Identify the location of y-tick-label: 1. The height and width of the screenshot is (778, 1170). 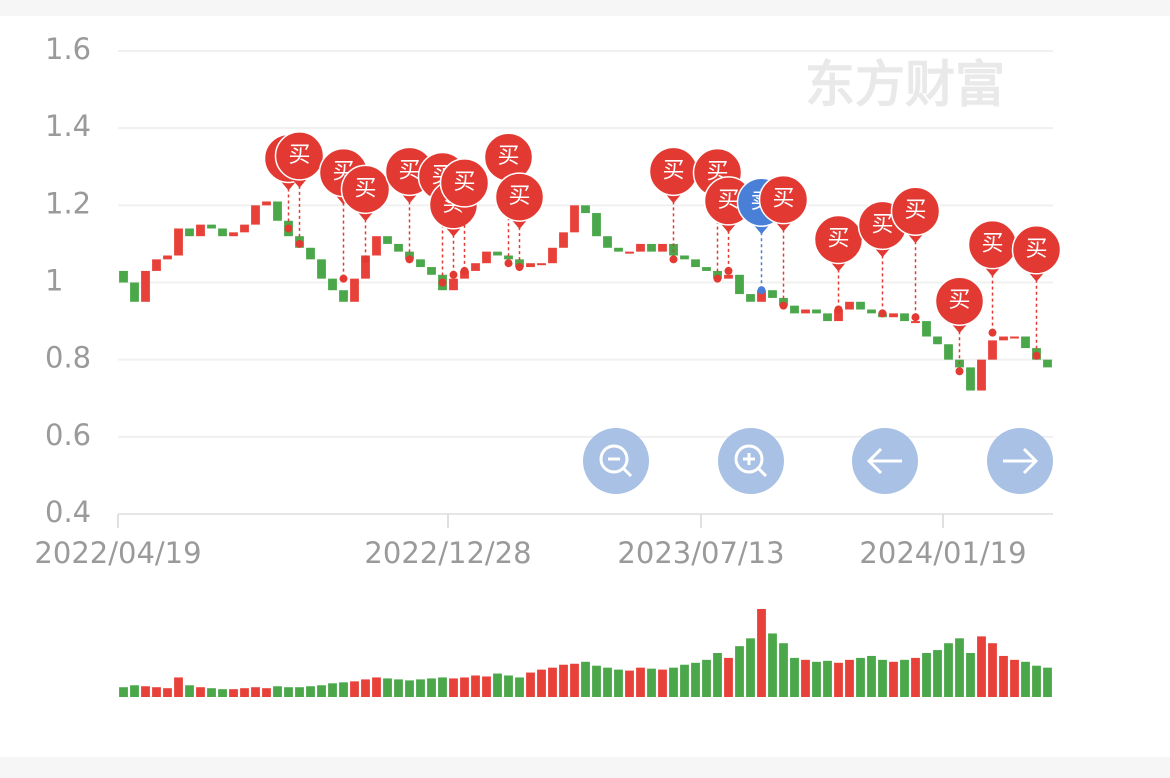
(54, 281).